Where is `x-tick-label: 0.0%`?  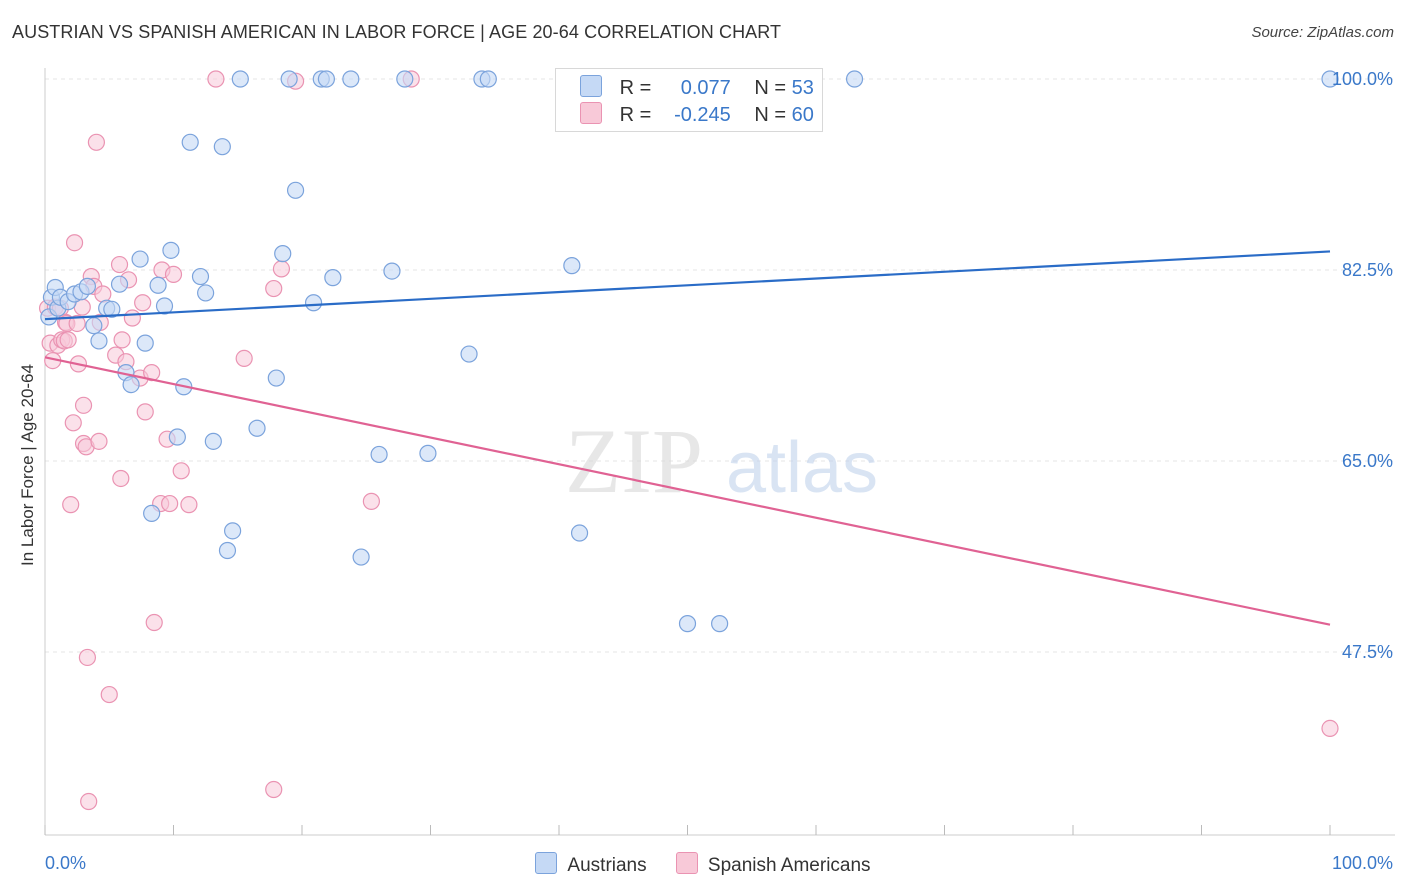 x-tick-label: 0.0% is located at coordinates (65, 863).